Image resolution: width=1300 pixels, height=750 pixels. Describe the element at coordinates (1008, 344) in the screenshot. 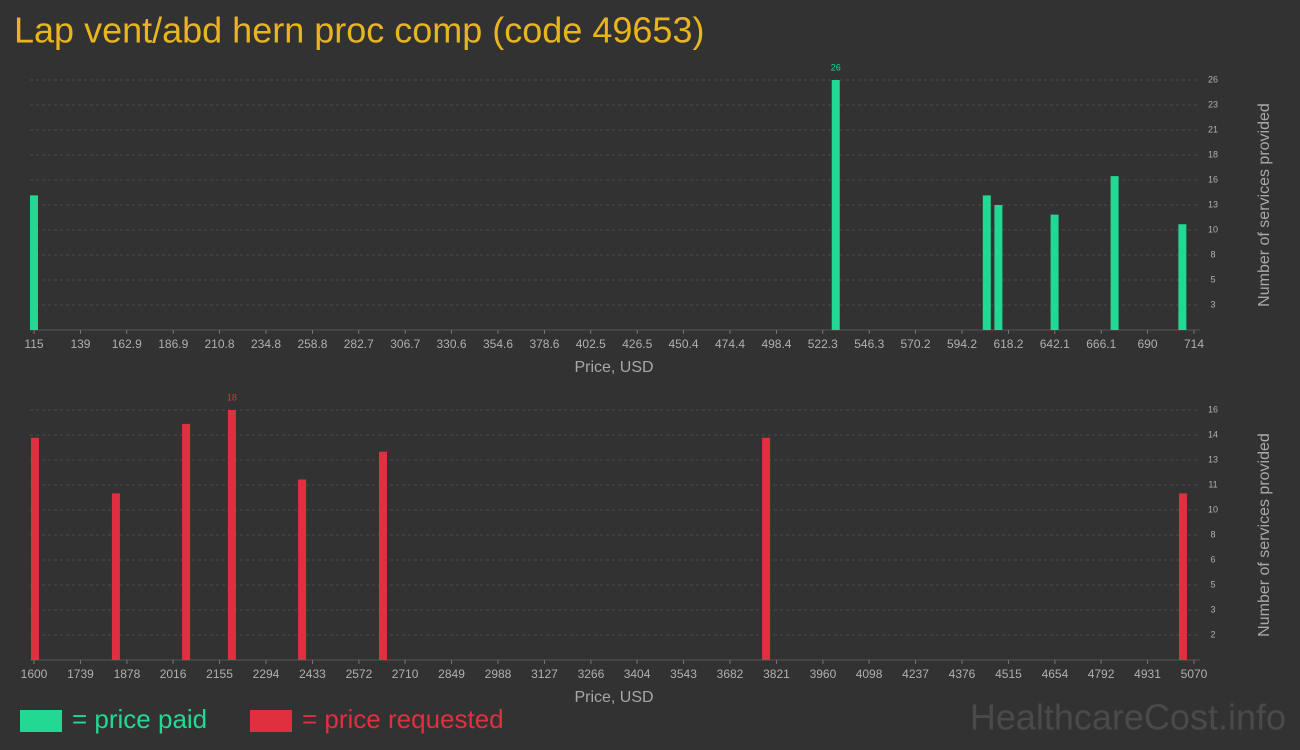

I see `x-tick-label: 618.2` at that location.